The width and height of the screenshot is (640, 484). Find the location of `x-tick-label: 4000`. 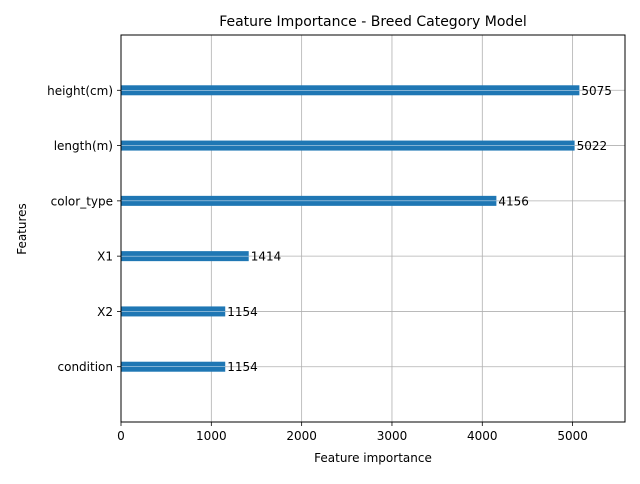

x-tick-label: 4000 is located at coordinates (482, 436).